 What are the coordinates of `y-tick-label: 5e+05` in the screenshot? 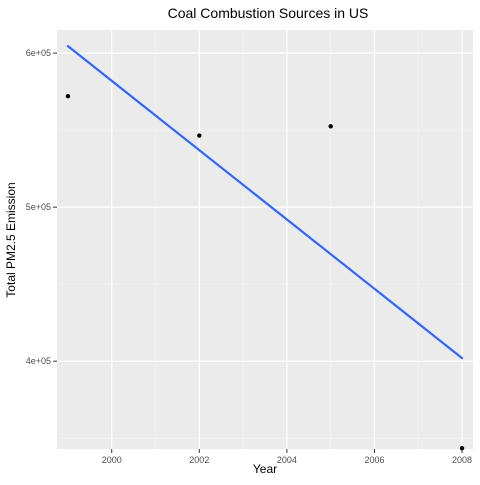 It's located at (38, 207).